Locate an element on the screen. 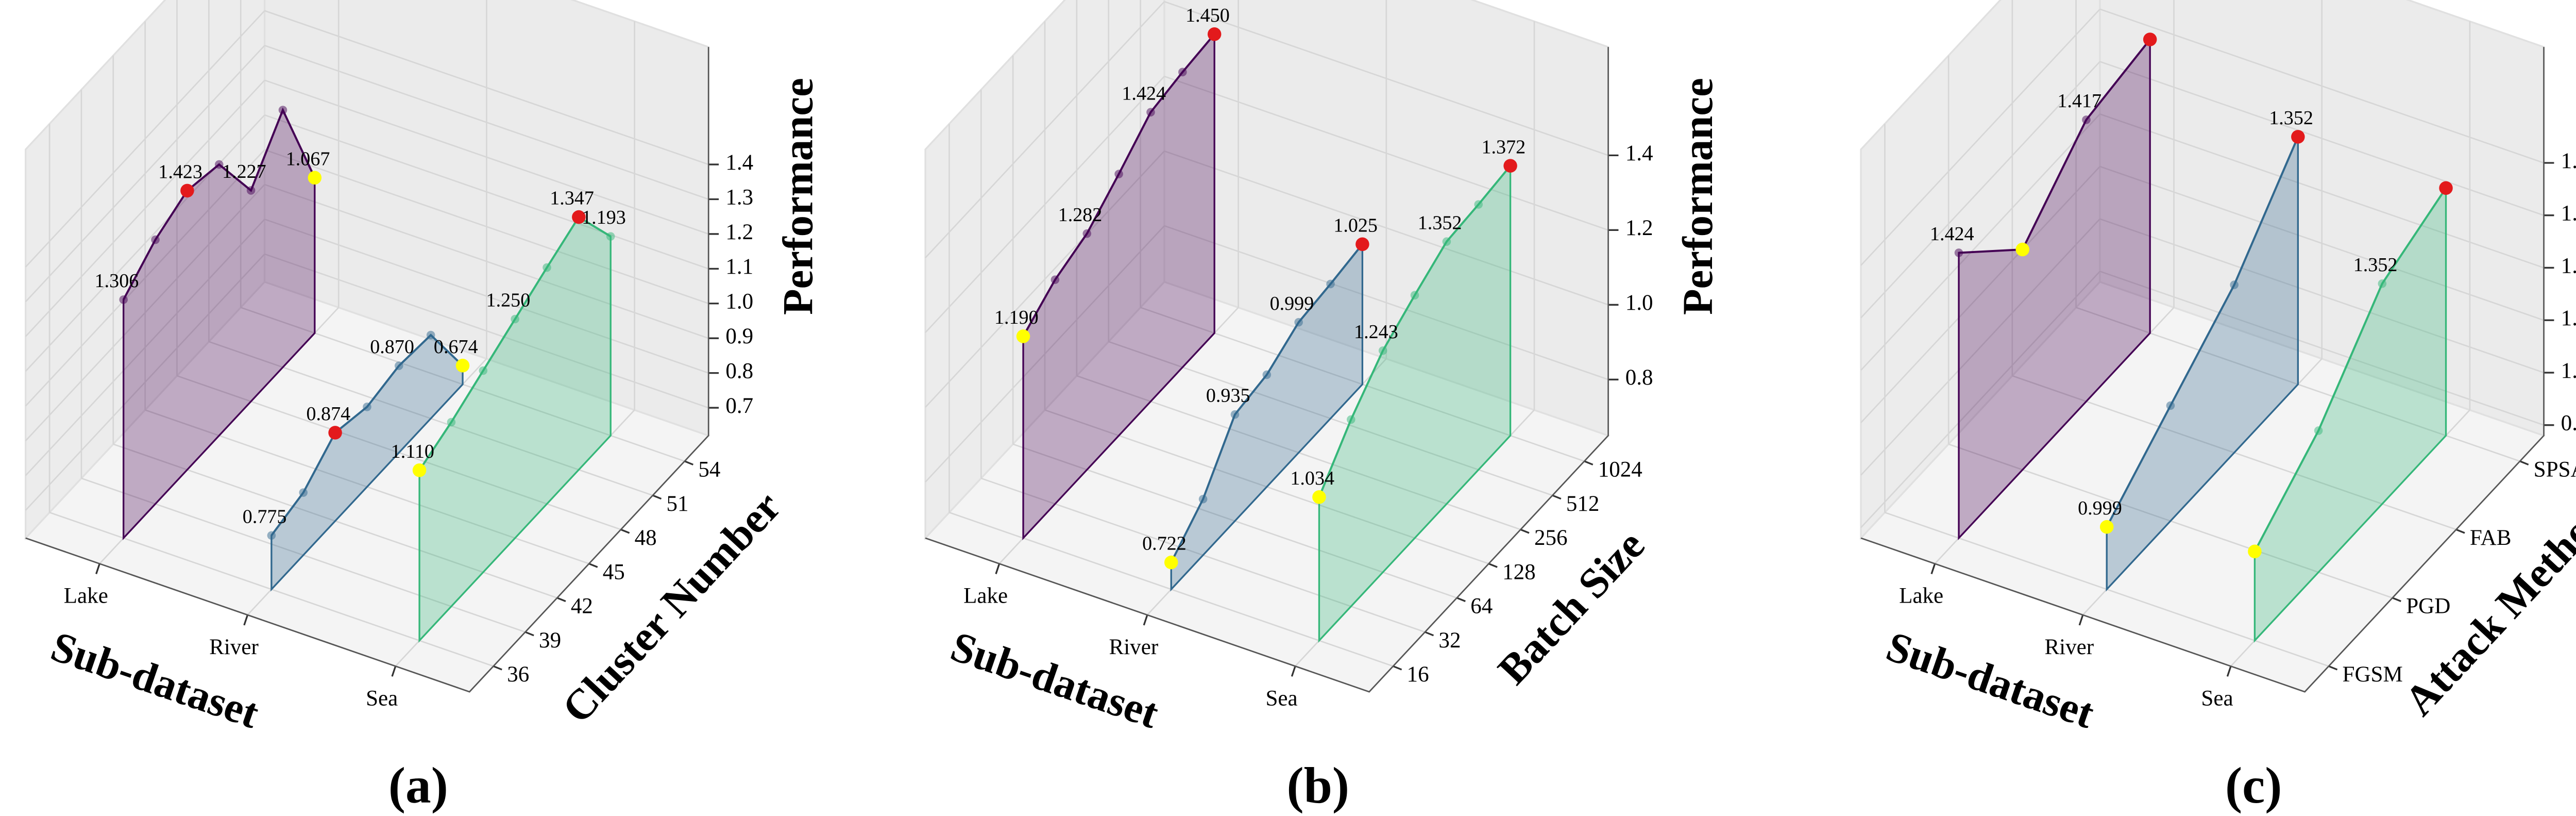 The height and width of the screenshot is (816, 2576). x-tick-label: Lake is located at coordinates (86, 596).